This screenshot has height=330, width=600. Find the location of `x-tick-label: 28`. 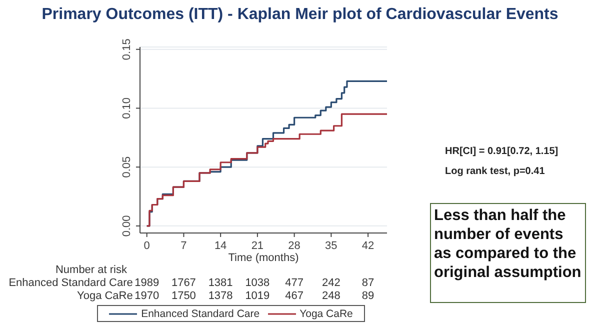

x-tick-label: 28 is located at coordinates (294, 246).